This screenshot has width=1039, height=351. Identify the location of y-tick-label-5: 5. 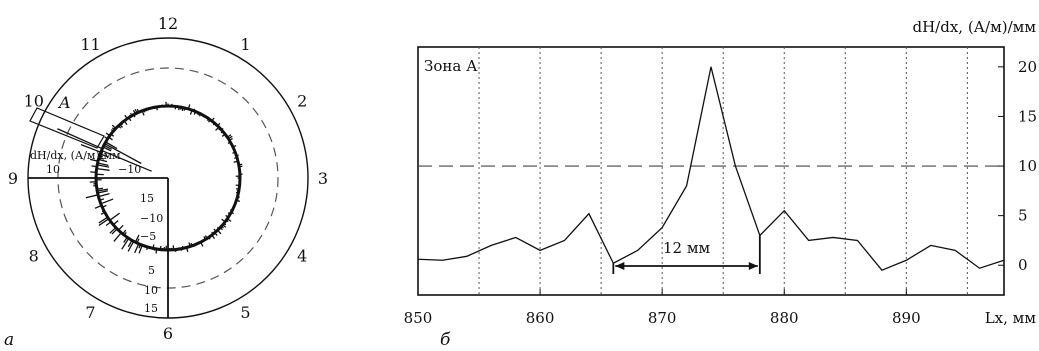
(1023, 216).